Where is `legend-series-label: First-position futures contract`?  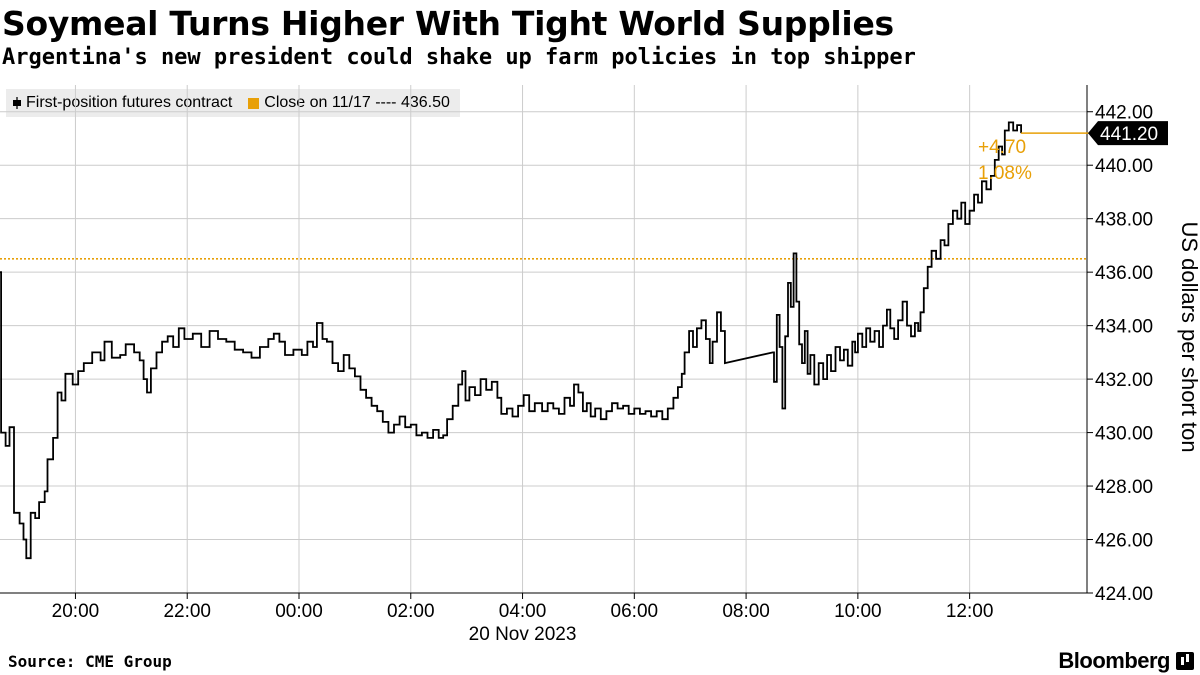 legend-series-label: First-position futures contract is located at coordinates (129, 102).